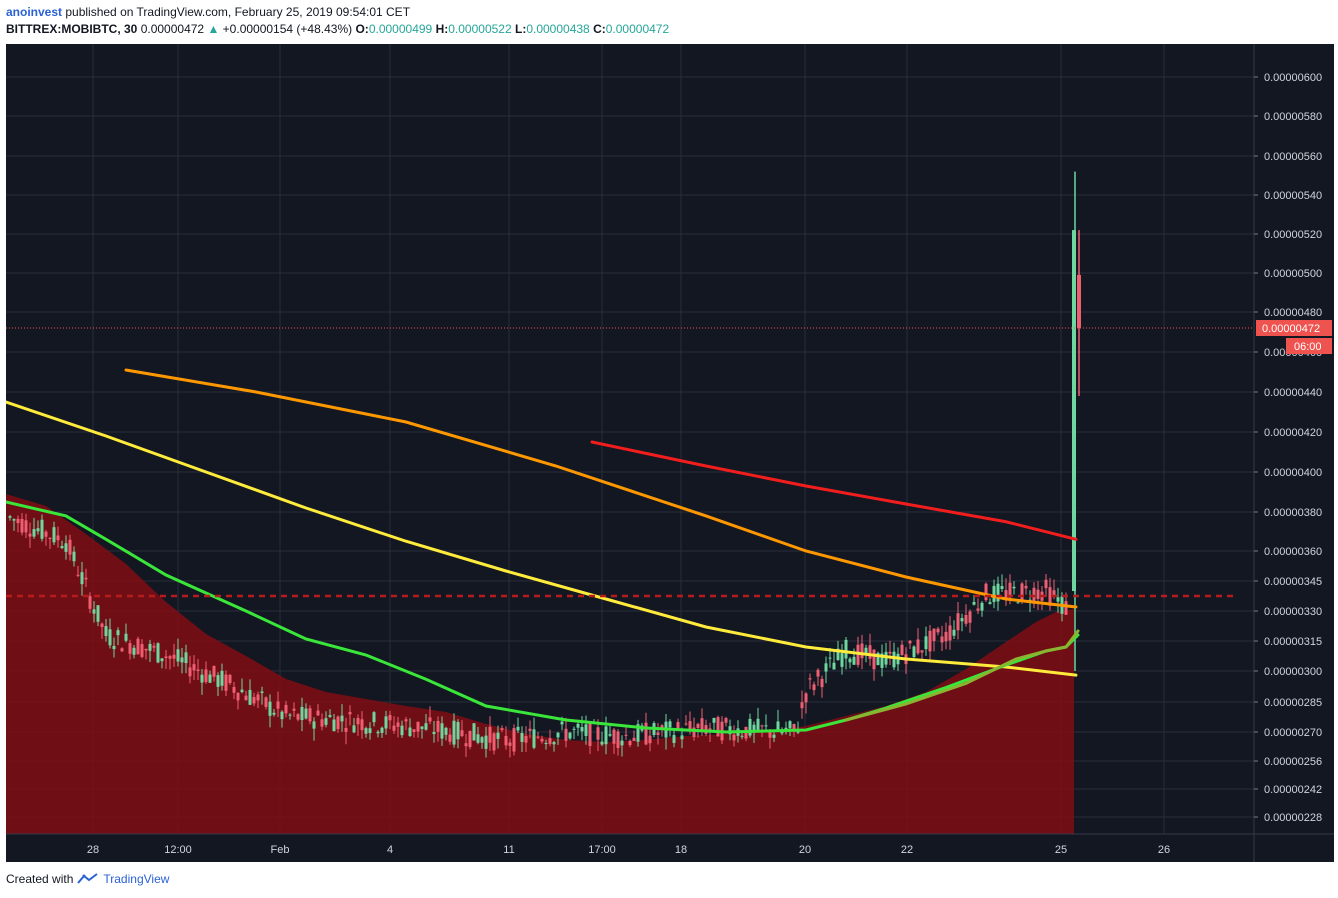  What do you see at coordinates (1293, 78) in the screenshot?
I see `y-tick-label-0: 0.00000600` at bounding box center [1293, 78].